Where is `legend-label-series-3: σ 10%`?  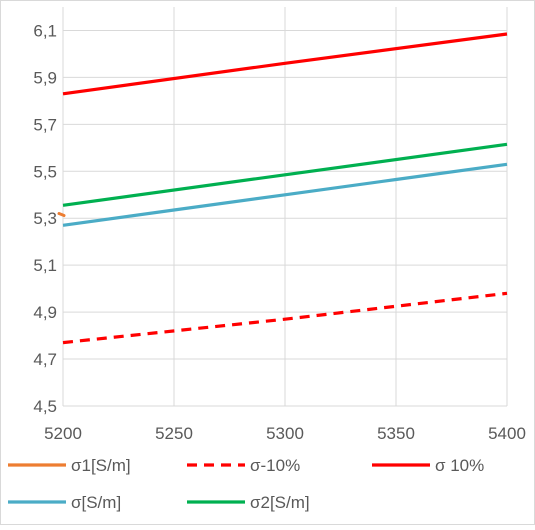
legend-label-series-3: σ 10% is located at coordinates (459, 465).